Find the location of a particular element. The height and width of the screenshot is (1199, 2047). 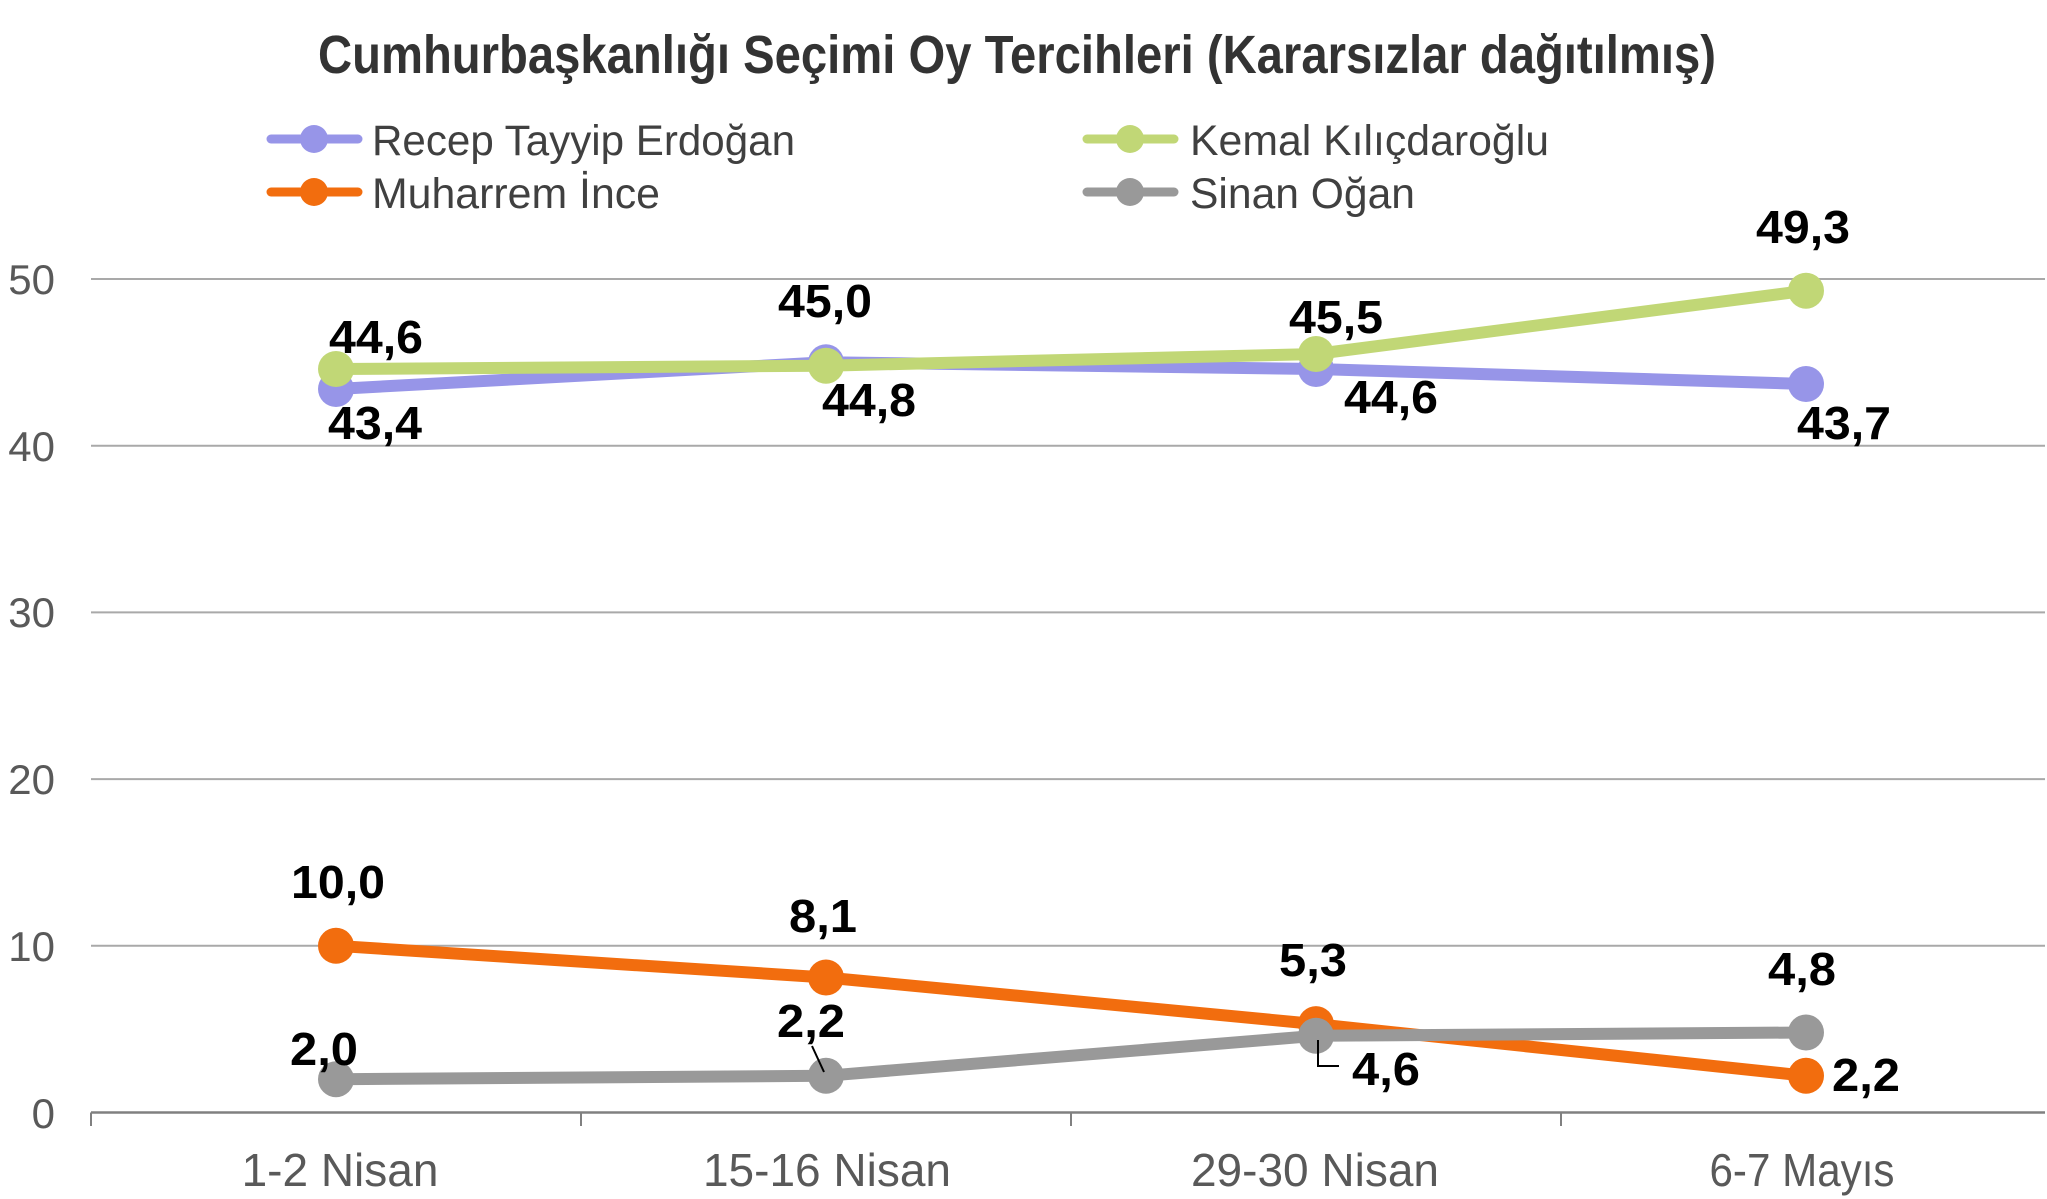

svg-text: Recep Tayyip Erdoğan is located at coordinates (583, 141).